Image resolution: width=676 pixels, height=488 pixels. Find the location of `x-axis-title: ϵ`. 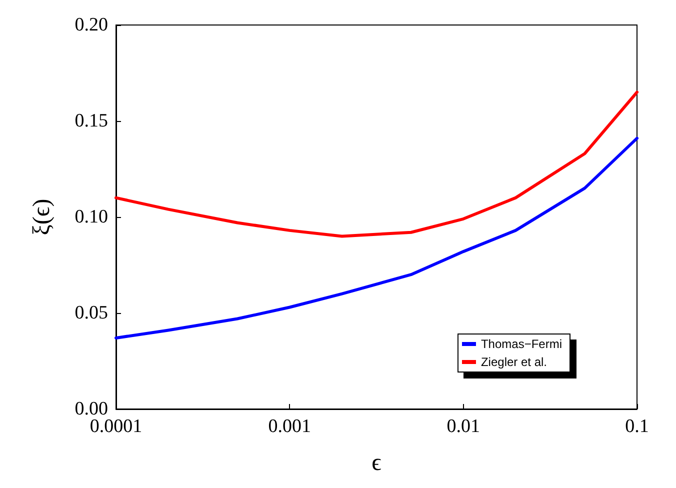

x-axis-title: ϵ is located at coordinates (377, 463).